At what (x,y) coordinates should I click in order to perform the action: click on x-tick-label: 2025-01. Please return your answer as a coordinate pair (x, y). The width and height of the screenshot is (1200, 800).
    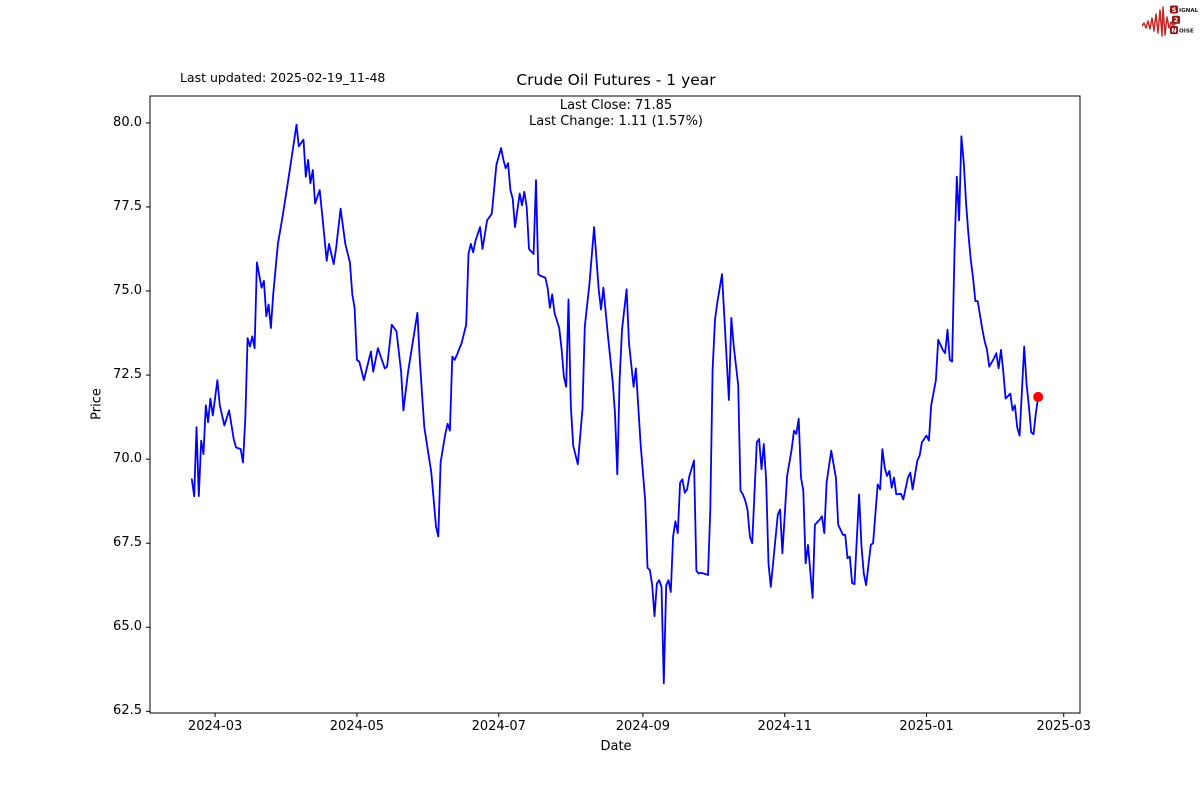
    Looking at the image, I should click on (926, 726).